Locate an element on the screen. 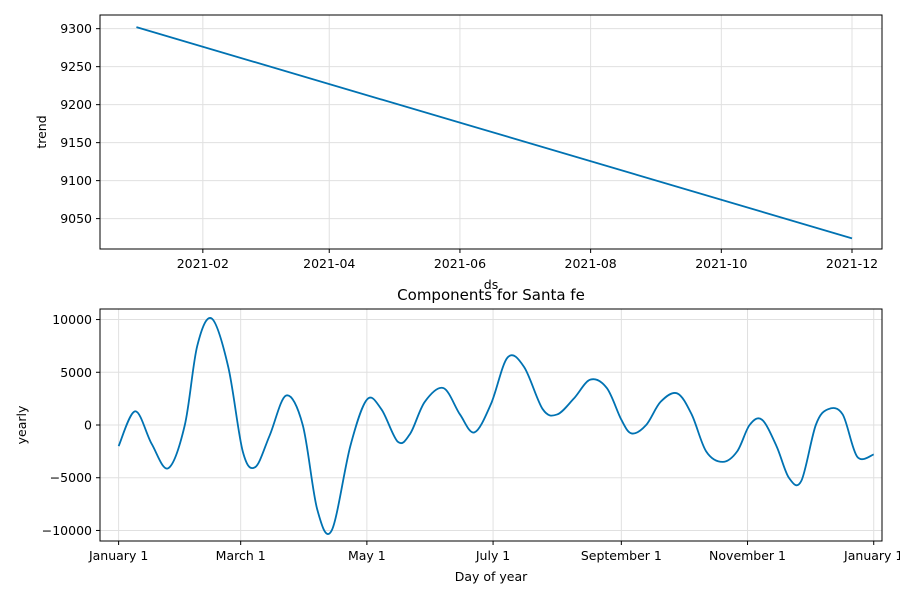 The height and width of the screenshot is (600, 900). chart-title: Components for Santa fe is located at coordinates (491, 295).